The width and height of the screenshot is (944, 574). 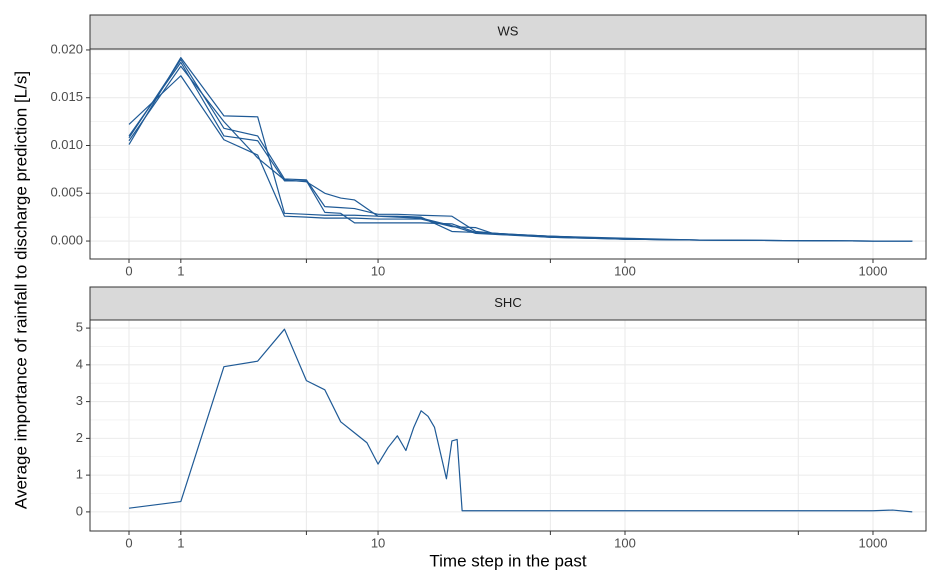 I want to click on y-tick-label: 0.020, so click(x=66, y=48).